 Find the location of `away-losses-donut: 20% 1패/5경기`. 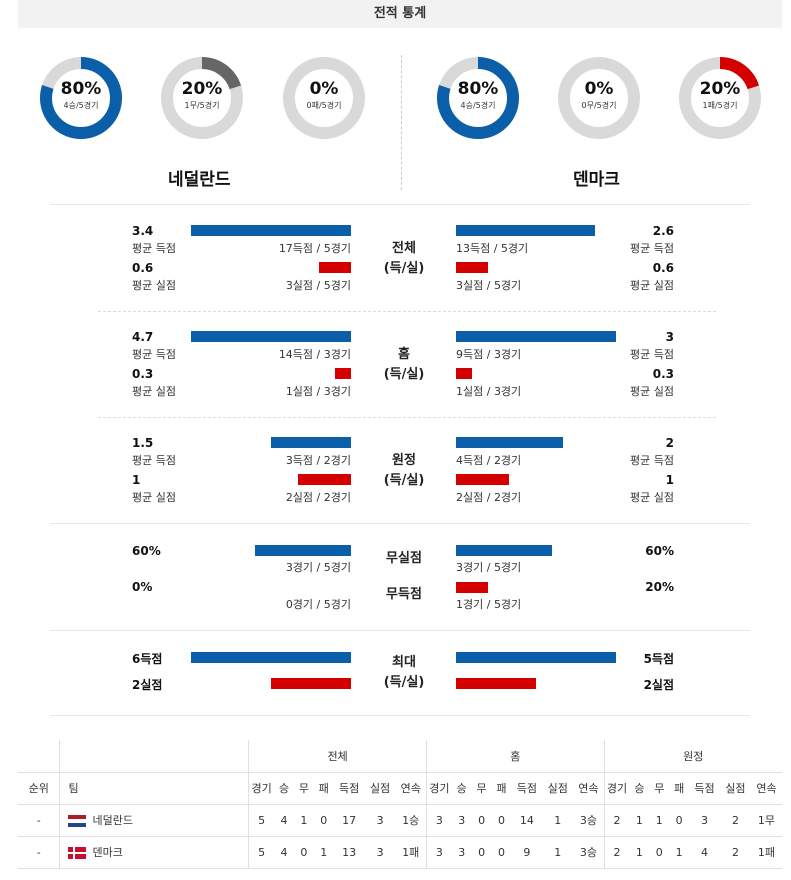

away-losses-donut: 20% 1패/5경기 is located at coordinates (720, 98).